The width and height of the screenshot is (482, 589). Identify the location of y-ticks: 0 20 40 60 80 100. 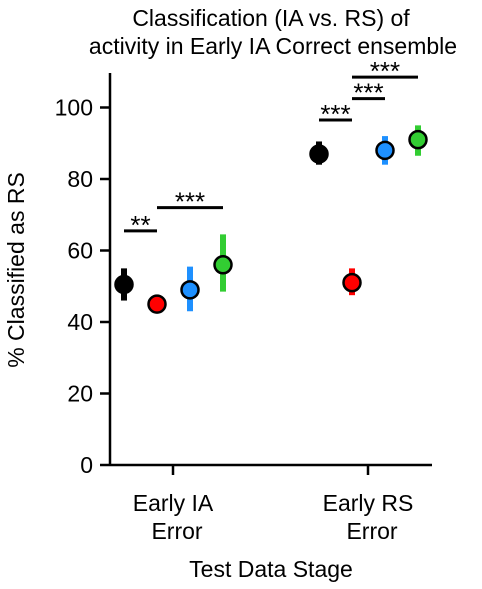
(82, 286).